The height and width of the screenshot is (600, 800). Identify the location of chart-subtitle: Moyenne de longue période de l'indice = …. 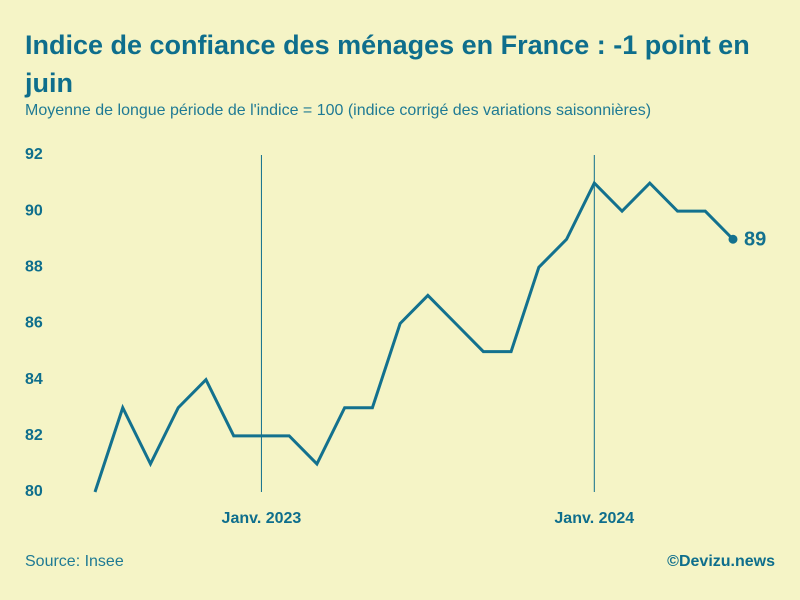
(338, 110).